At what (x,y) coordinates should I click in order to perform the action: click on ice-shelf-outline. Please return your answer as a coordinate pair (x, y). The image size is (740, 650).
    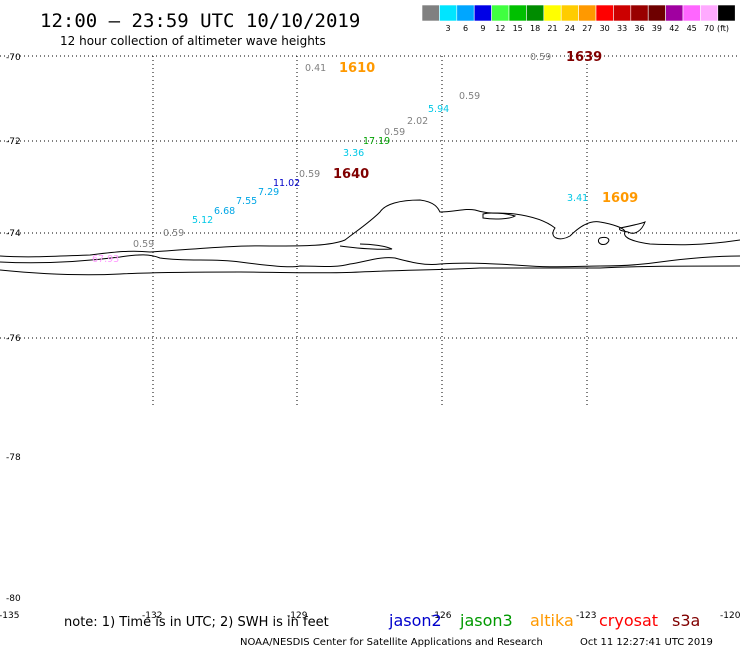
    Looking at the image, I should click on (370, 228).